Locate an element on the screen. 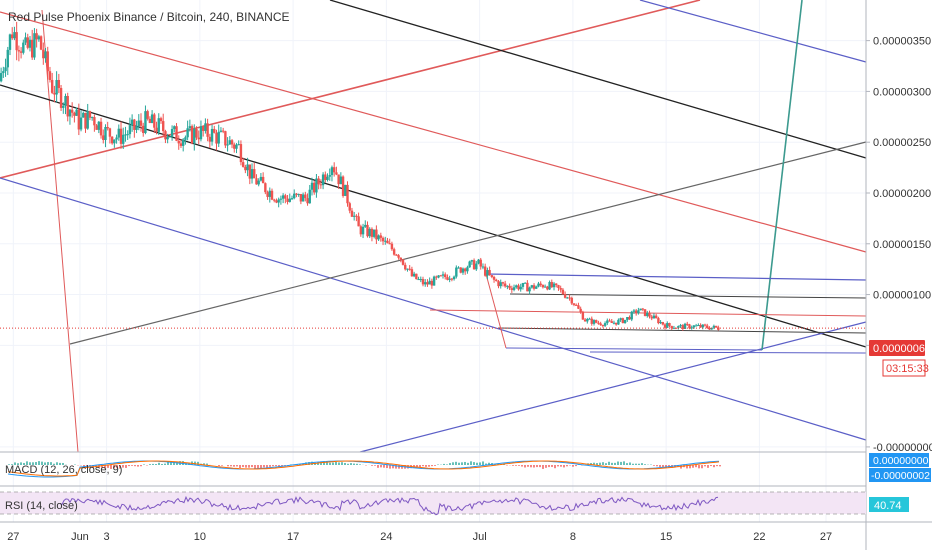 The height and width of the screenshot is (550, 932). macd-pane is located at coordinates (364, 469).